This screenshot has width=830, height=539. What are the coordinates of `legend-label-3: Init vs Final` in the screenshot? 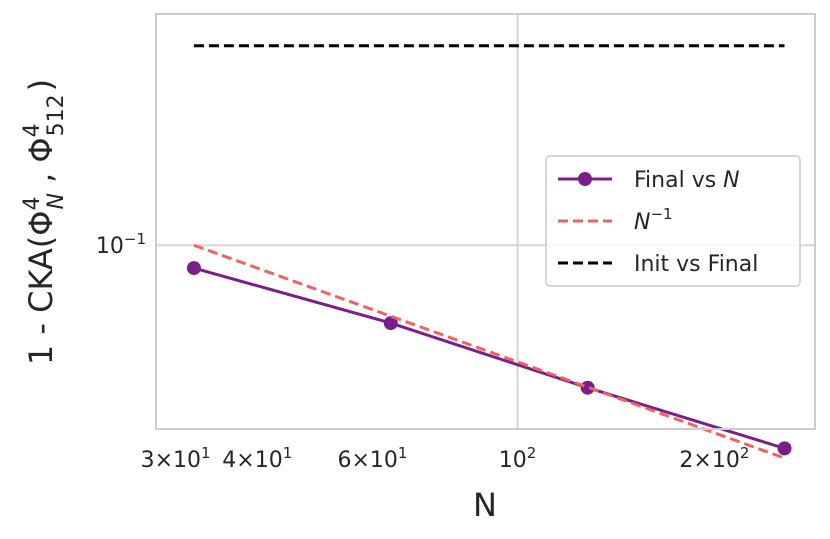 It's located at (696, 264).